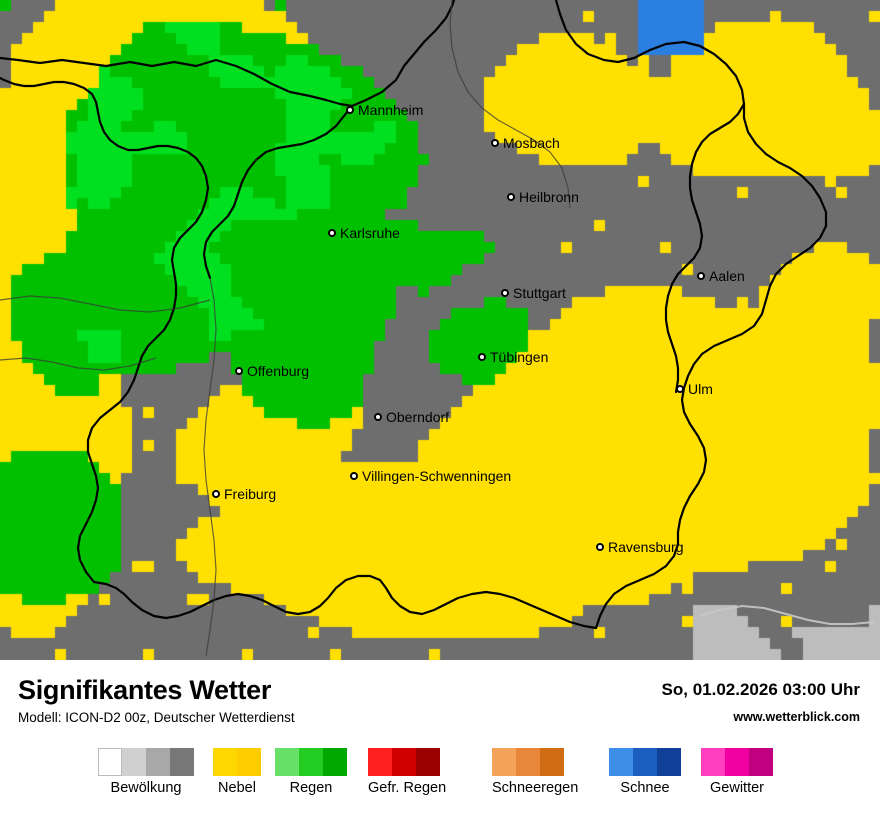 The image size is (880, 830). I want to click on legend-group: Bewölkung, so click(146, 772).